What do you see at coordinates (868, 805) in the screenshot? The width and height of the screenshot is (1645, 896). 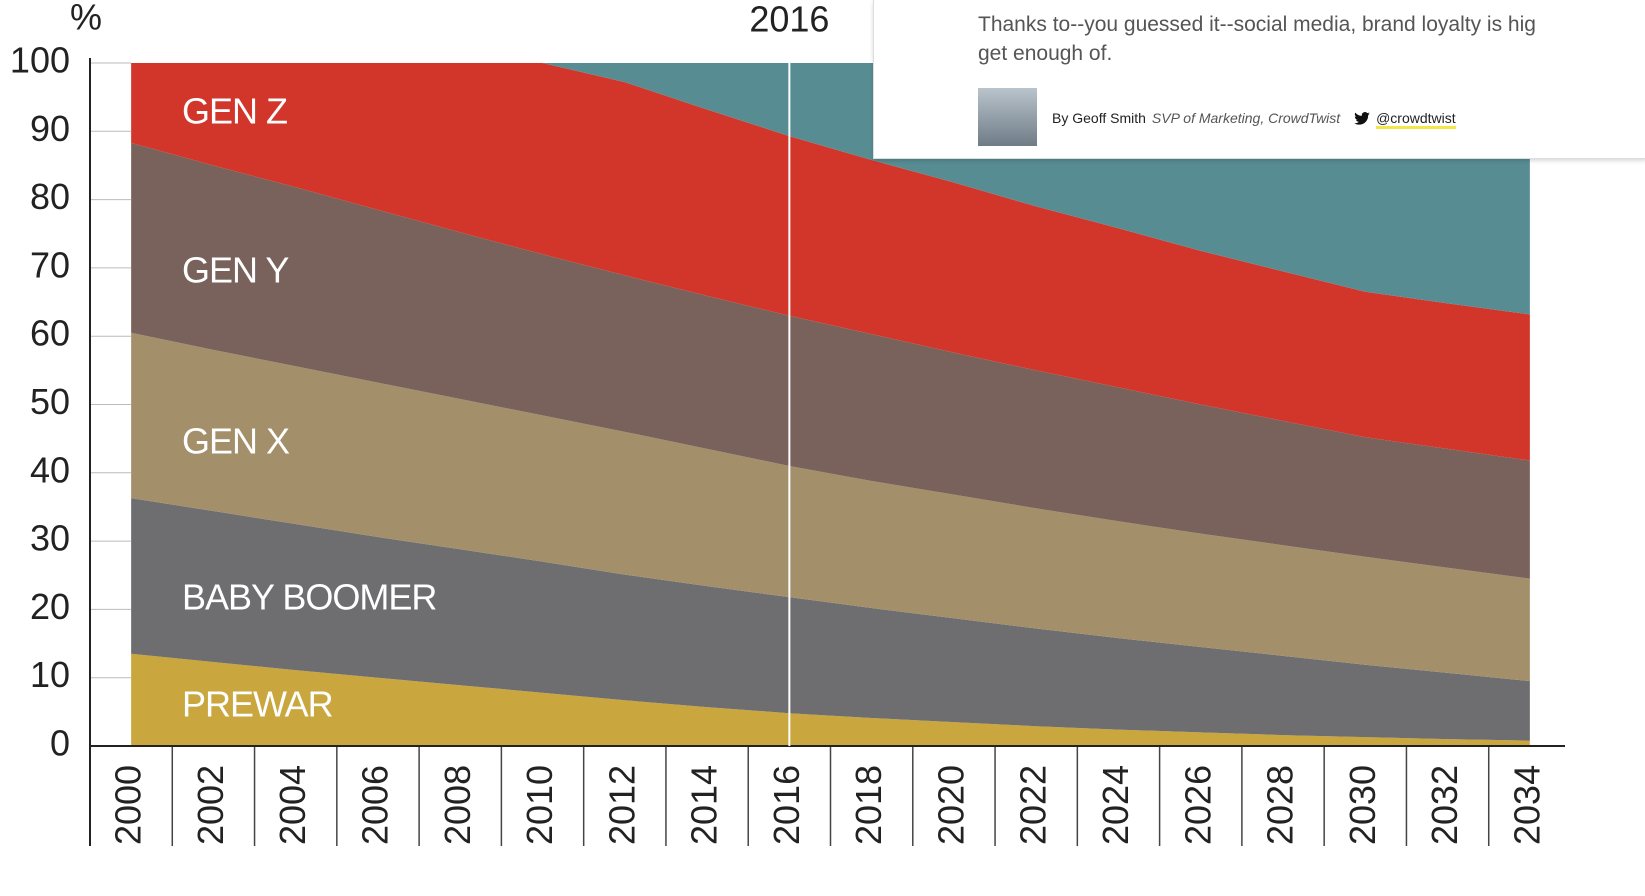 I see `x-tick-label: 2018` at bounding box center [868, 805].